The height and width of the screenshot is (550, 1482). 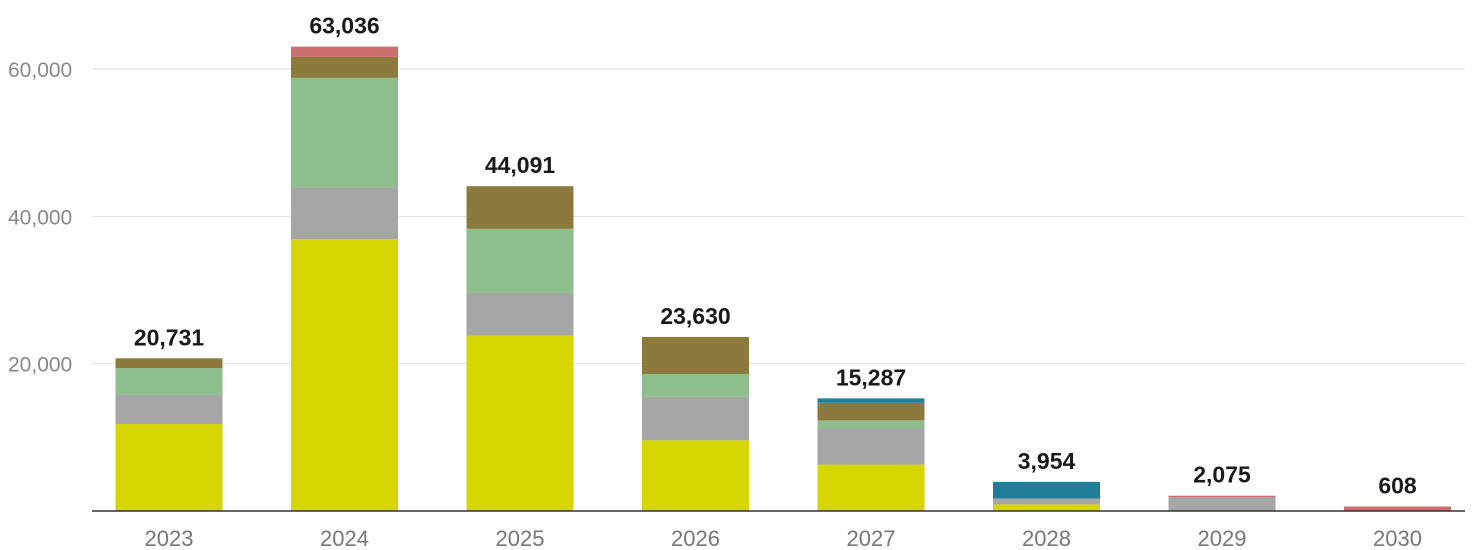 What do you see at coordinates (871, 538) in the screenshot?
I see `x-tick-label: 2027` at bounding box center [871, 538].